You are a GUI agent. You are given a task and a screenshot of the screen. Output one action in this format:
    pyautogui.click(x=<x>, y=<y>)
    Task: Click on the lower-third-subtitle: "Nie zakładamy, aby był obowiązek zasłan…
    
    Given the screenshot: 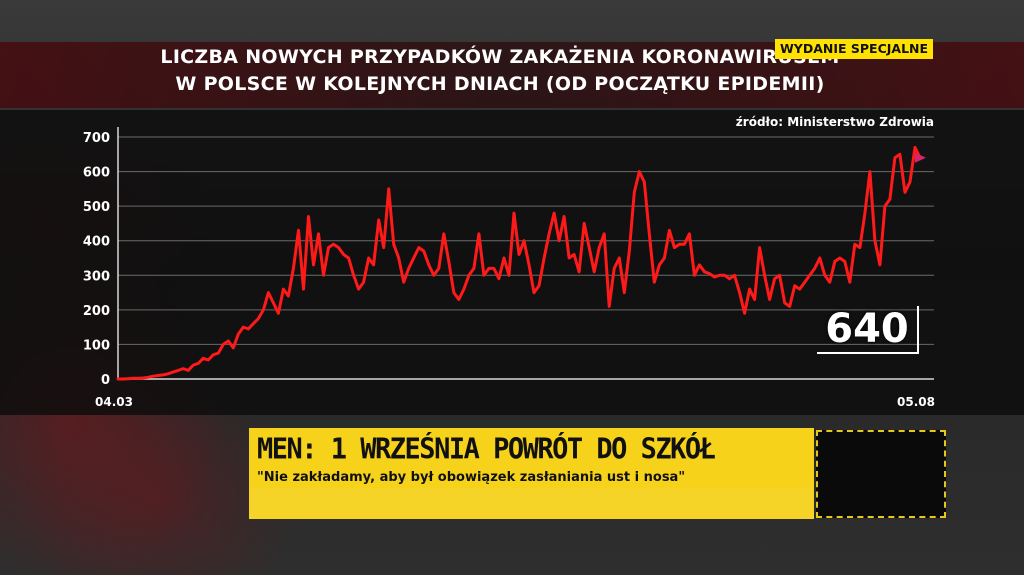 What is the action you would take?
    pyautogui.click(x=471, y=477)
    